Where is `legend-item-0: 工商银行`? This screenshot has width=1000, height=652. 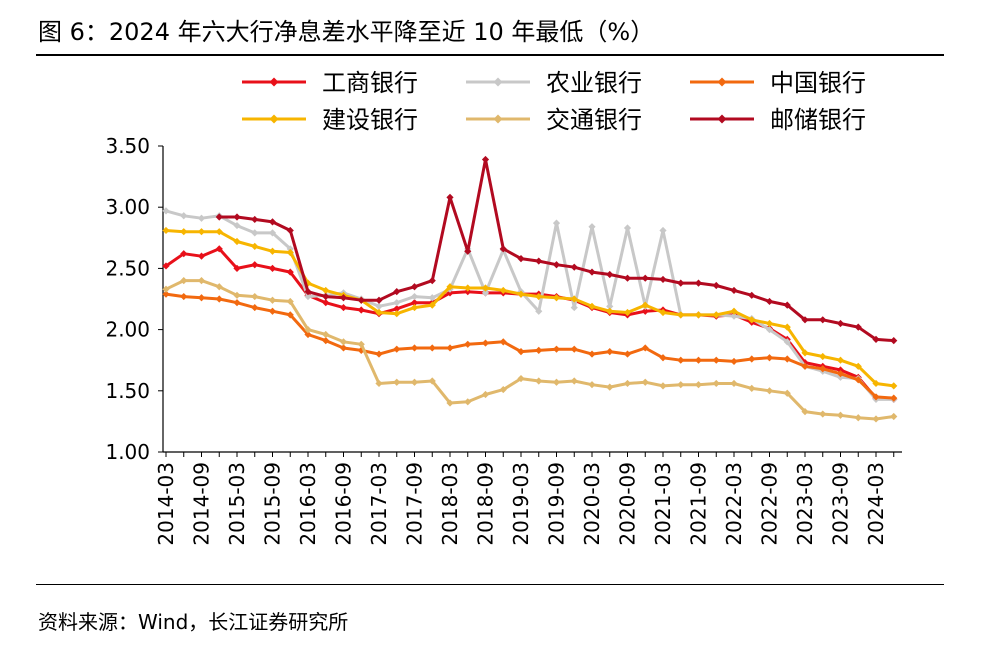
legend-item-0: 工商银行 is located at coordinates (330, 83).